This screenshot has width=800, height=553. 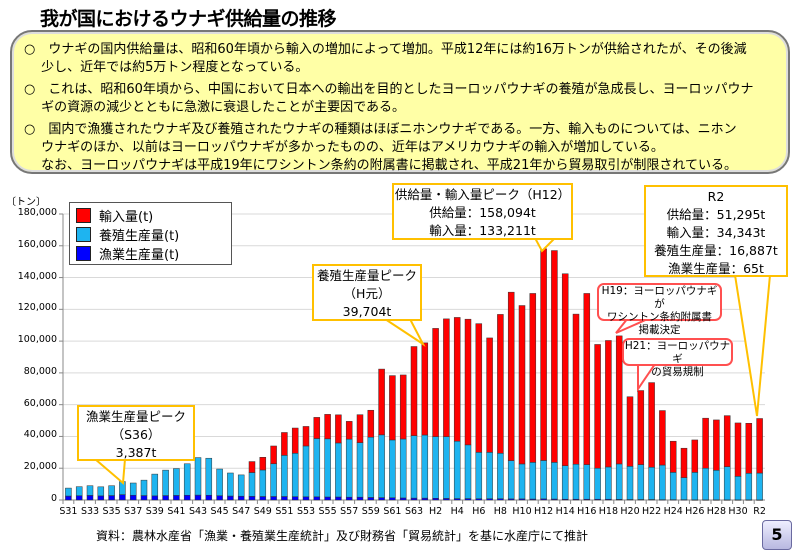 What do you see at coordinates (133, 511) in the screenshot?
I see `x-tick-label: S37` at bounding box center [133, 511].